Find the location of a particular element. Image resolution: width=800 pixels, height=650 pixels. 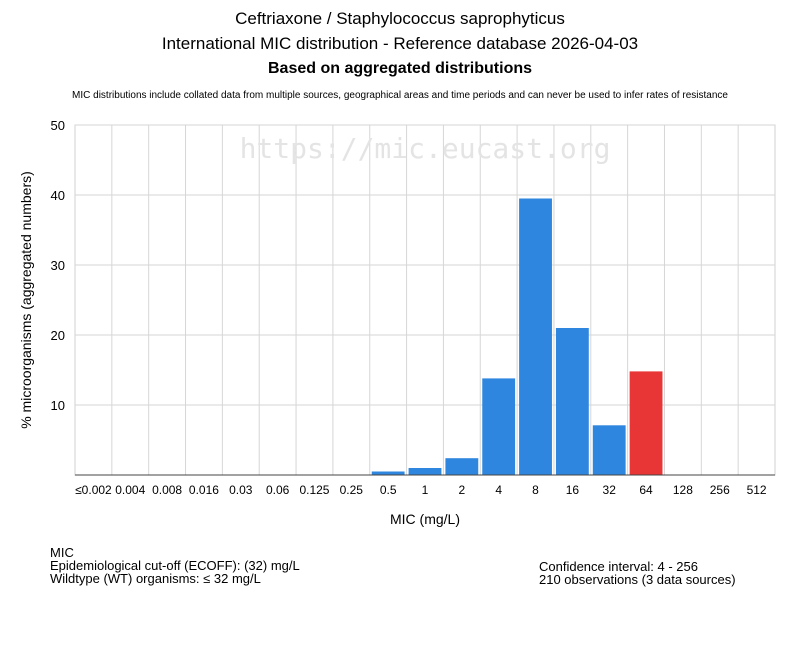

x-tick-label: 32 is located at coordinates (610, 490).